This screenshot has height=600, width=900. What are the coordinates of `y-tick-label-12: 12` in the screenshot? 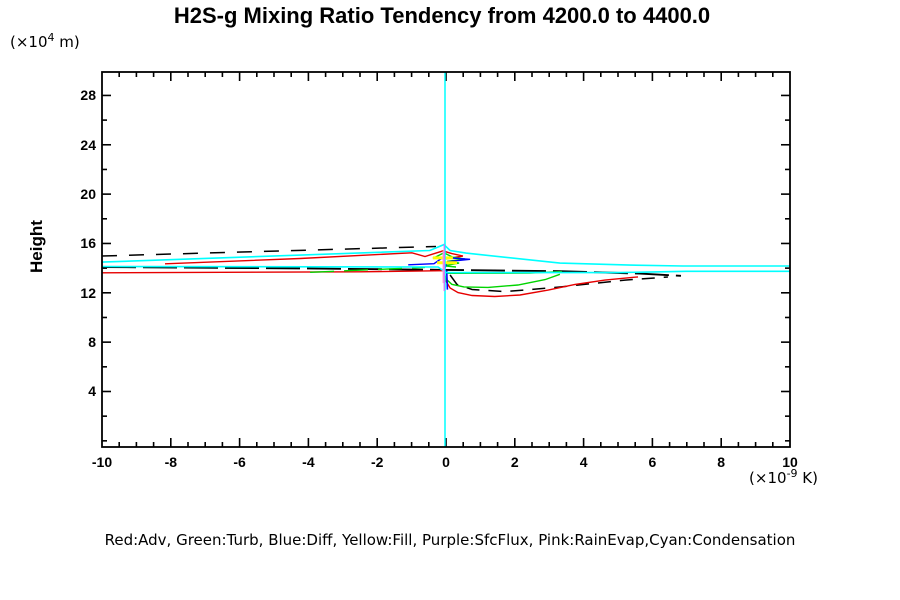 It's located at (88, 292).